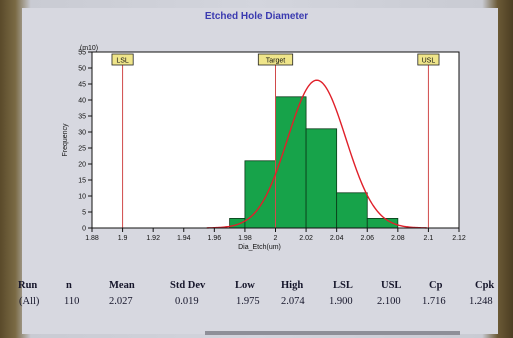 The image size is (513, 338). What do you see at coordinates (85, 141) in the screenshot?
I see `y-axis: 0 5 10 15 20 25 30 35 40 45 50 55` at bounding box center [85, 141].